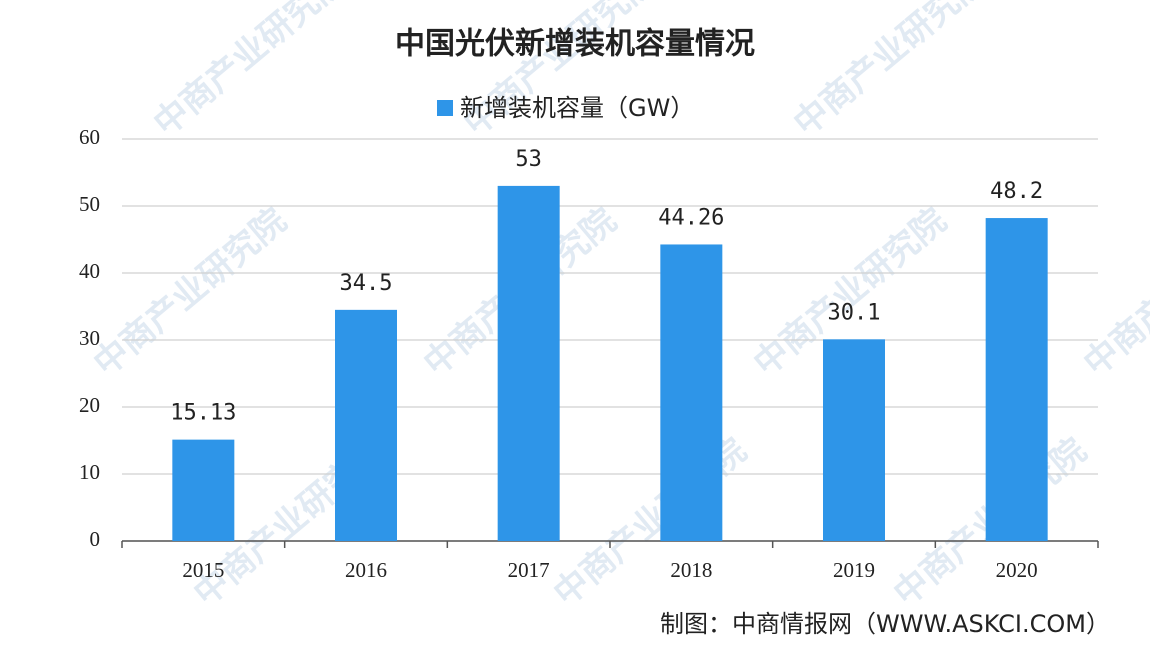 The width and height of the screenshot is (1150, 652). I want to click on y-tick-label: 10, so click(89, 472).